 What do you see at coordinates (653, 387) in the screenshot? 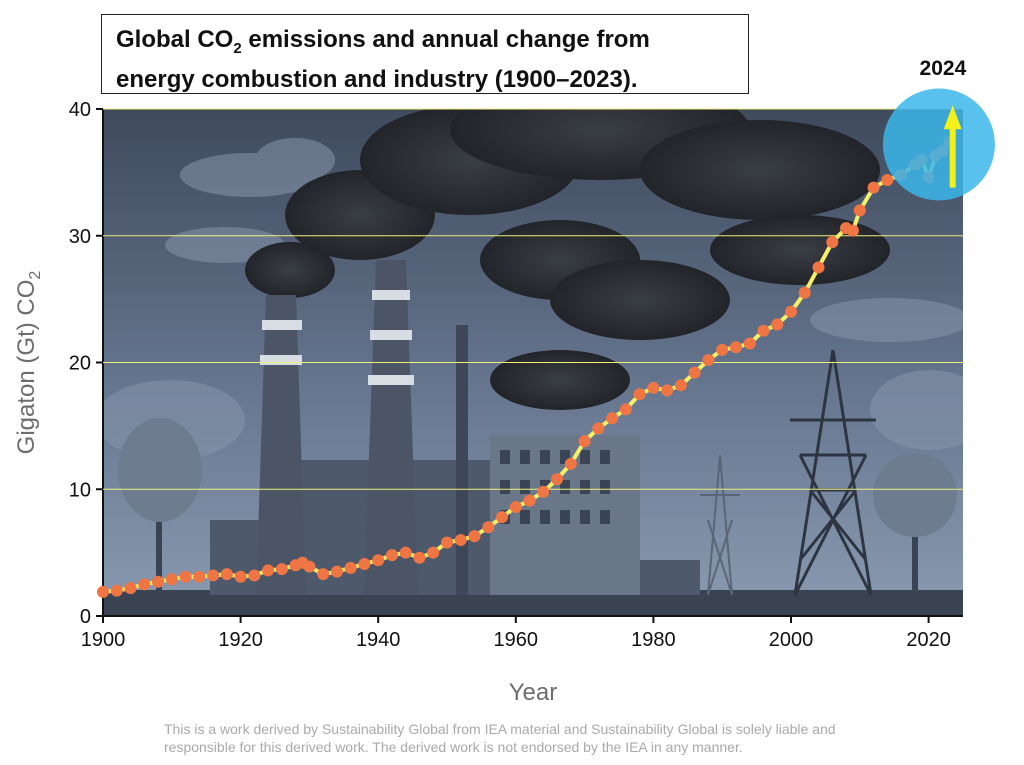
I see `data-point-1980` at bounding box center [653, 387].